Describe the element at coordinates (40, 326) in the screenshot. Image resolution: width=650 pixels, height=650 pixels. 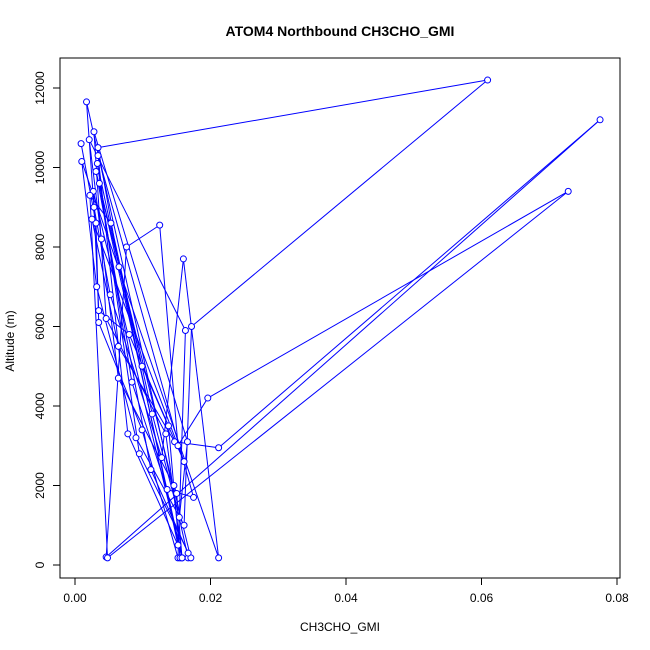
I see `y-tick-label: 6000` at that location.